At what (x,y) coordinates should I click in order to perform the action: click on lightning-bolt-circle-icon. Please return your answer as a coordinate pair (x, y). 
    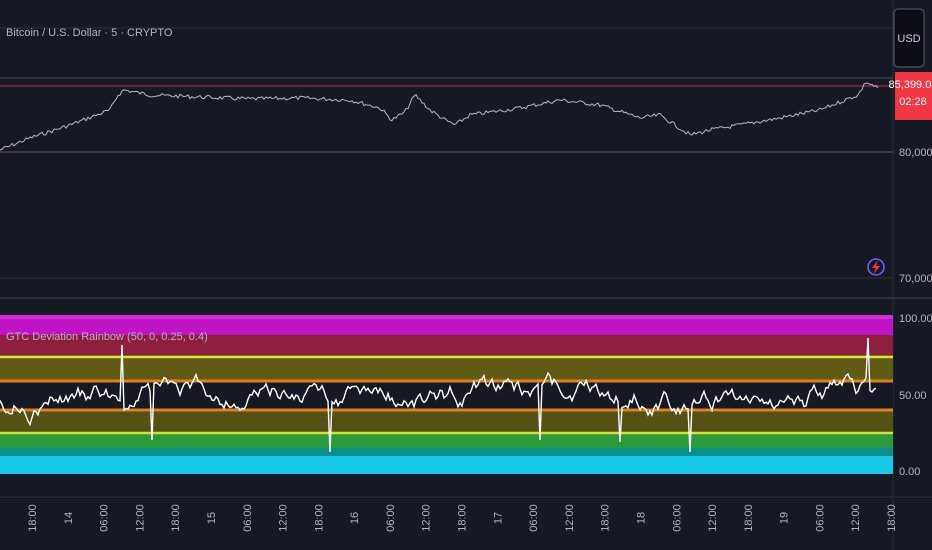
    Looking at the image, I should click on (876, 267).